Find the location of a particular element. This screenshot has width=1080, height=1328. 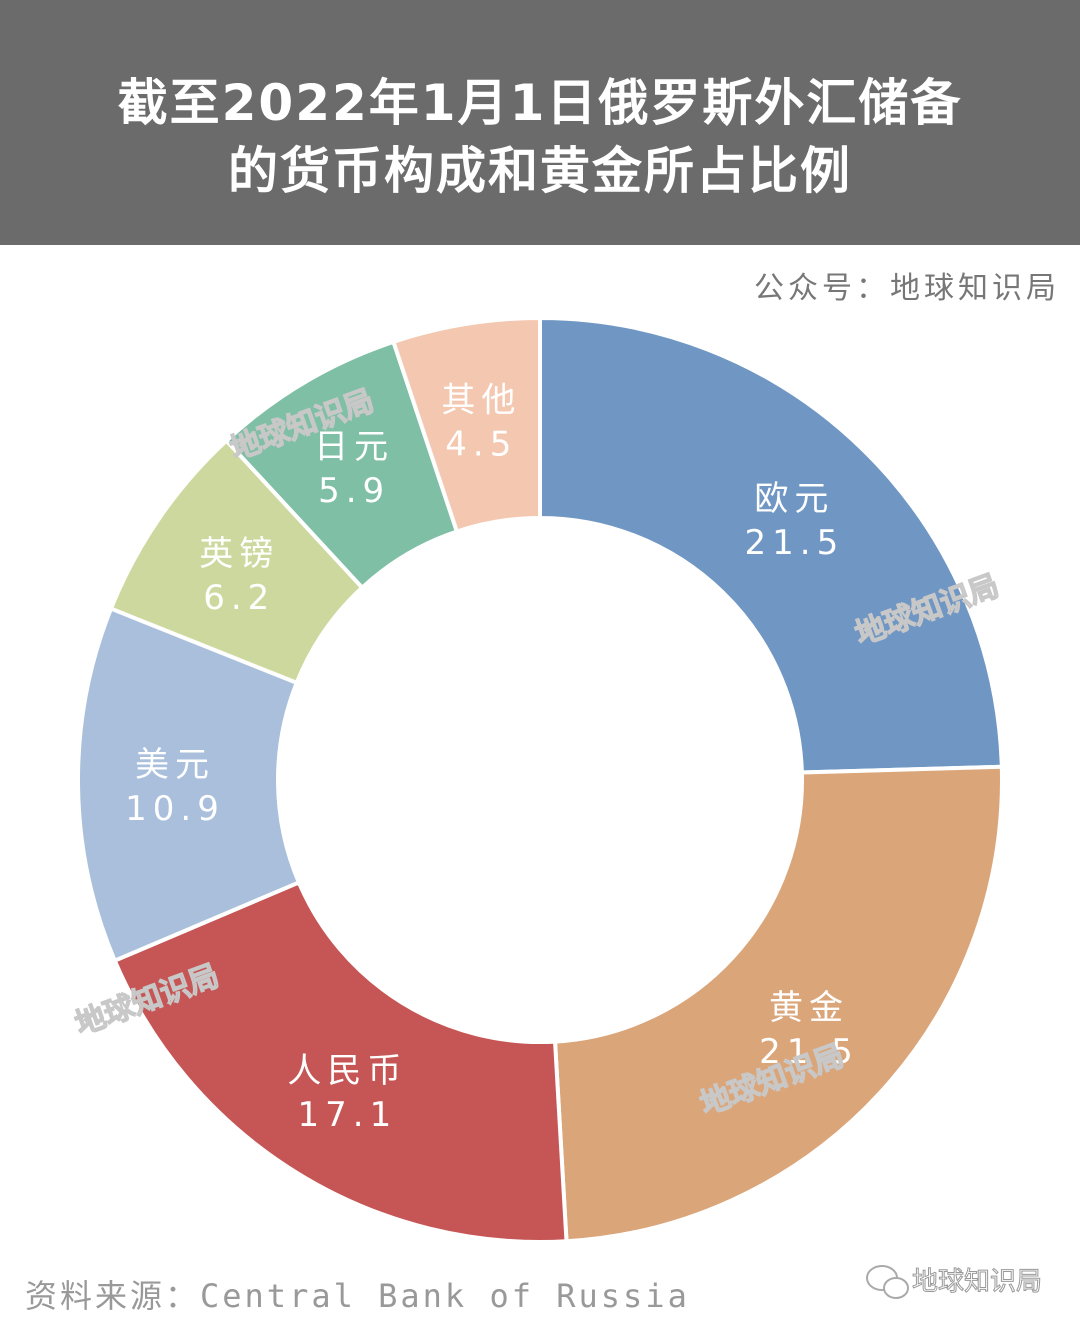

wechat-icon is located at coordinates (887, 1282).